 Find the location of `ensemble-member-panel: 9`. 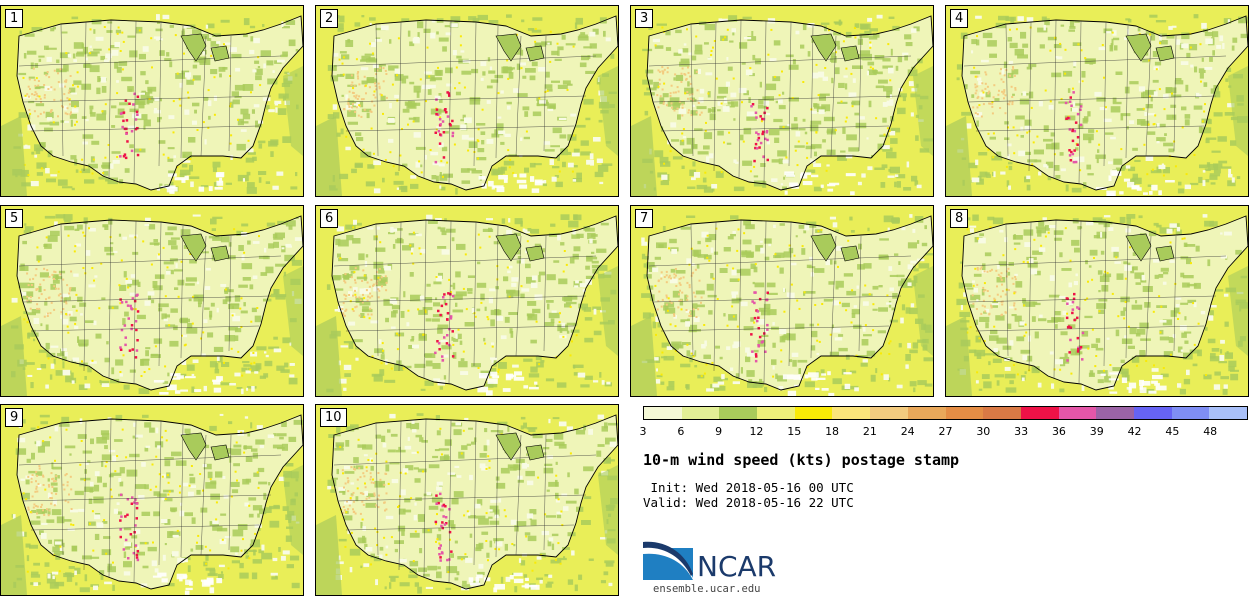

ensemble-member-panel: 9 is located at coordinates (152, 500).